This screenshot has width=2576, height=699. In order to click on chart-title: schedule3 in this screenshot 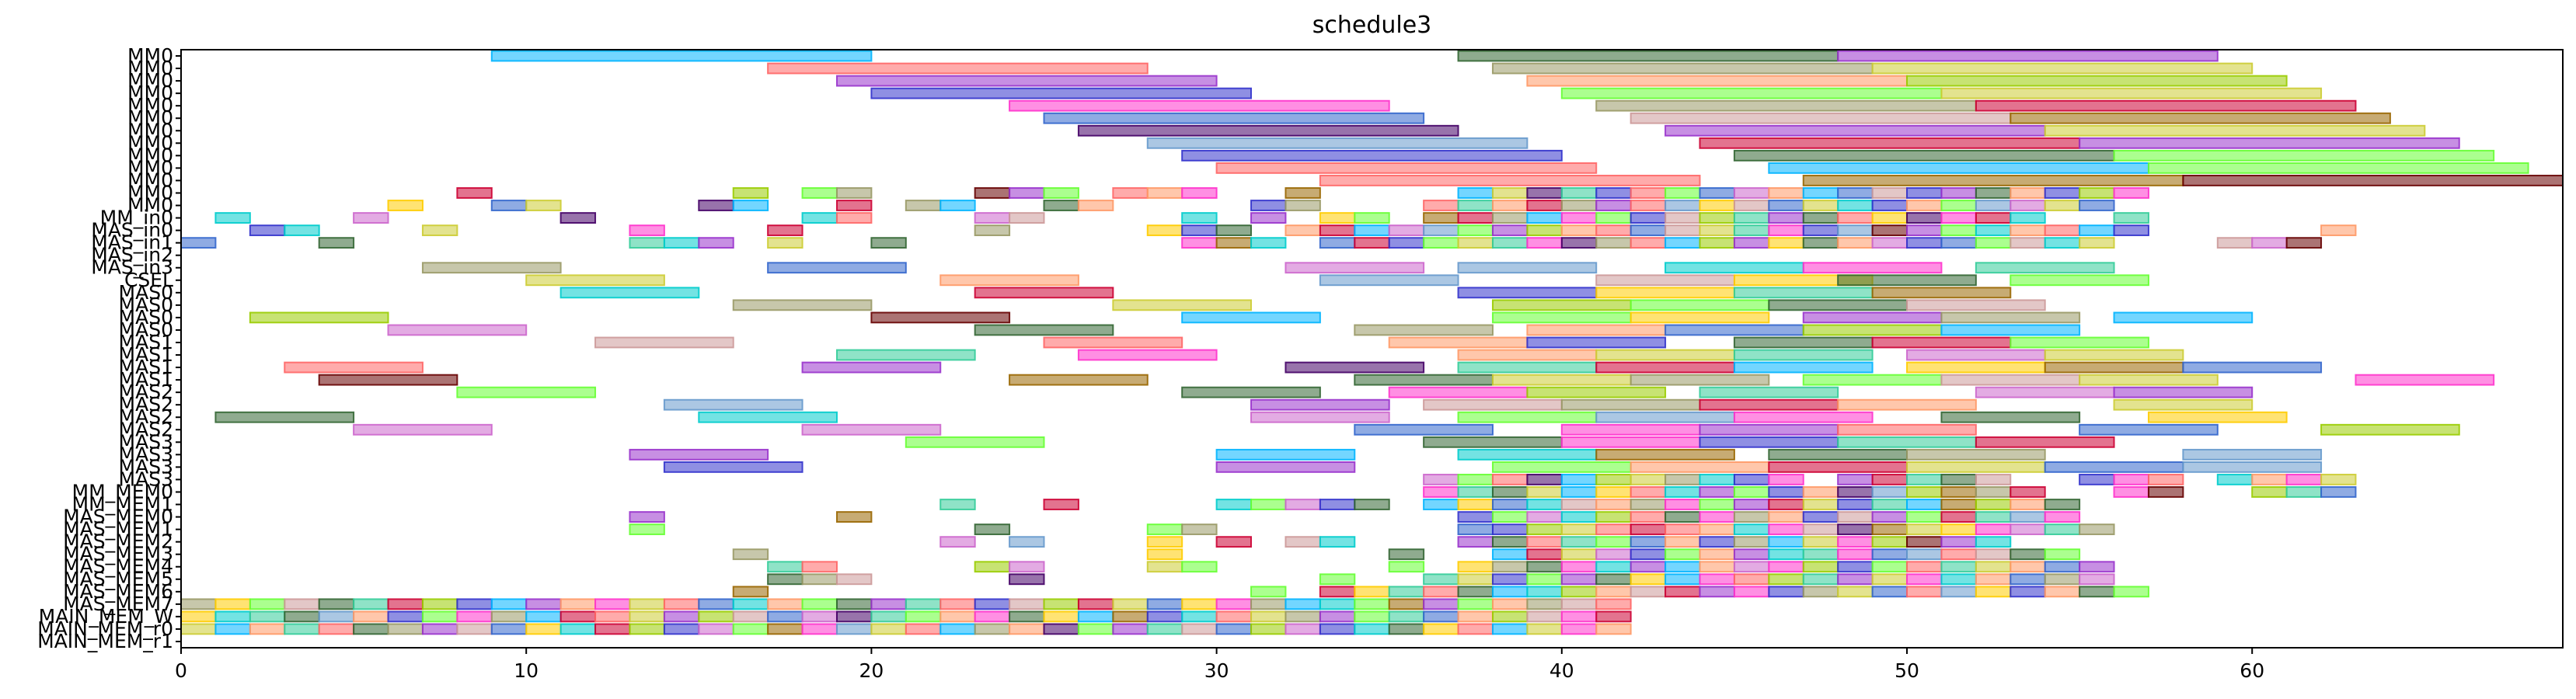, I will do `click(1372, 25)`.